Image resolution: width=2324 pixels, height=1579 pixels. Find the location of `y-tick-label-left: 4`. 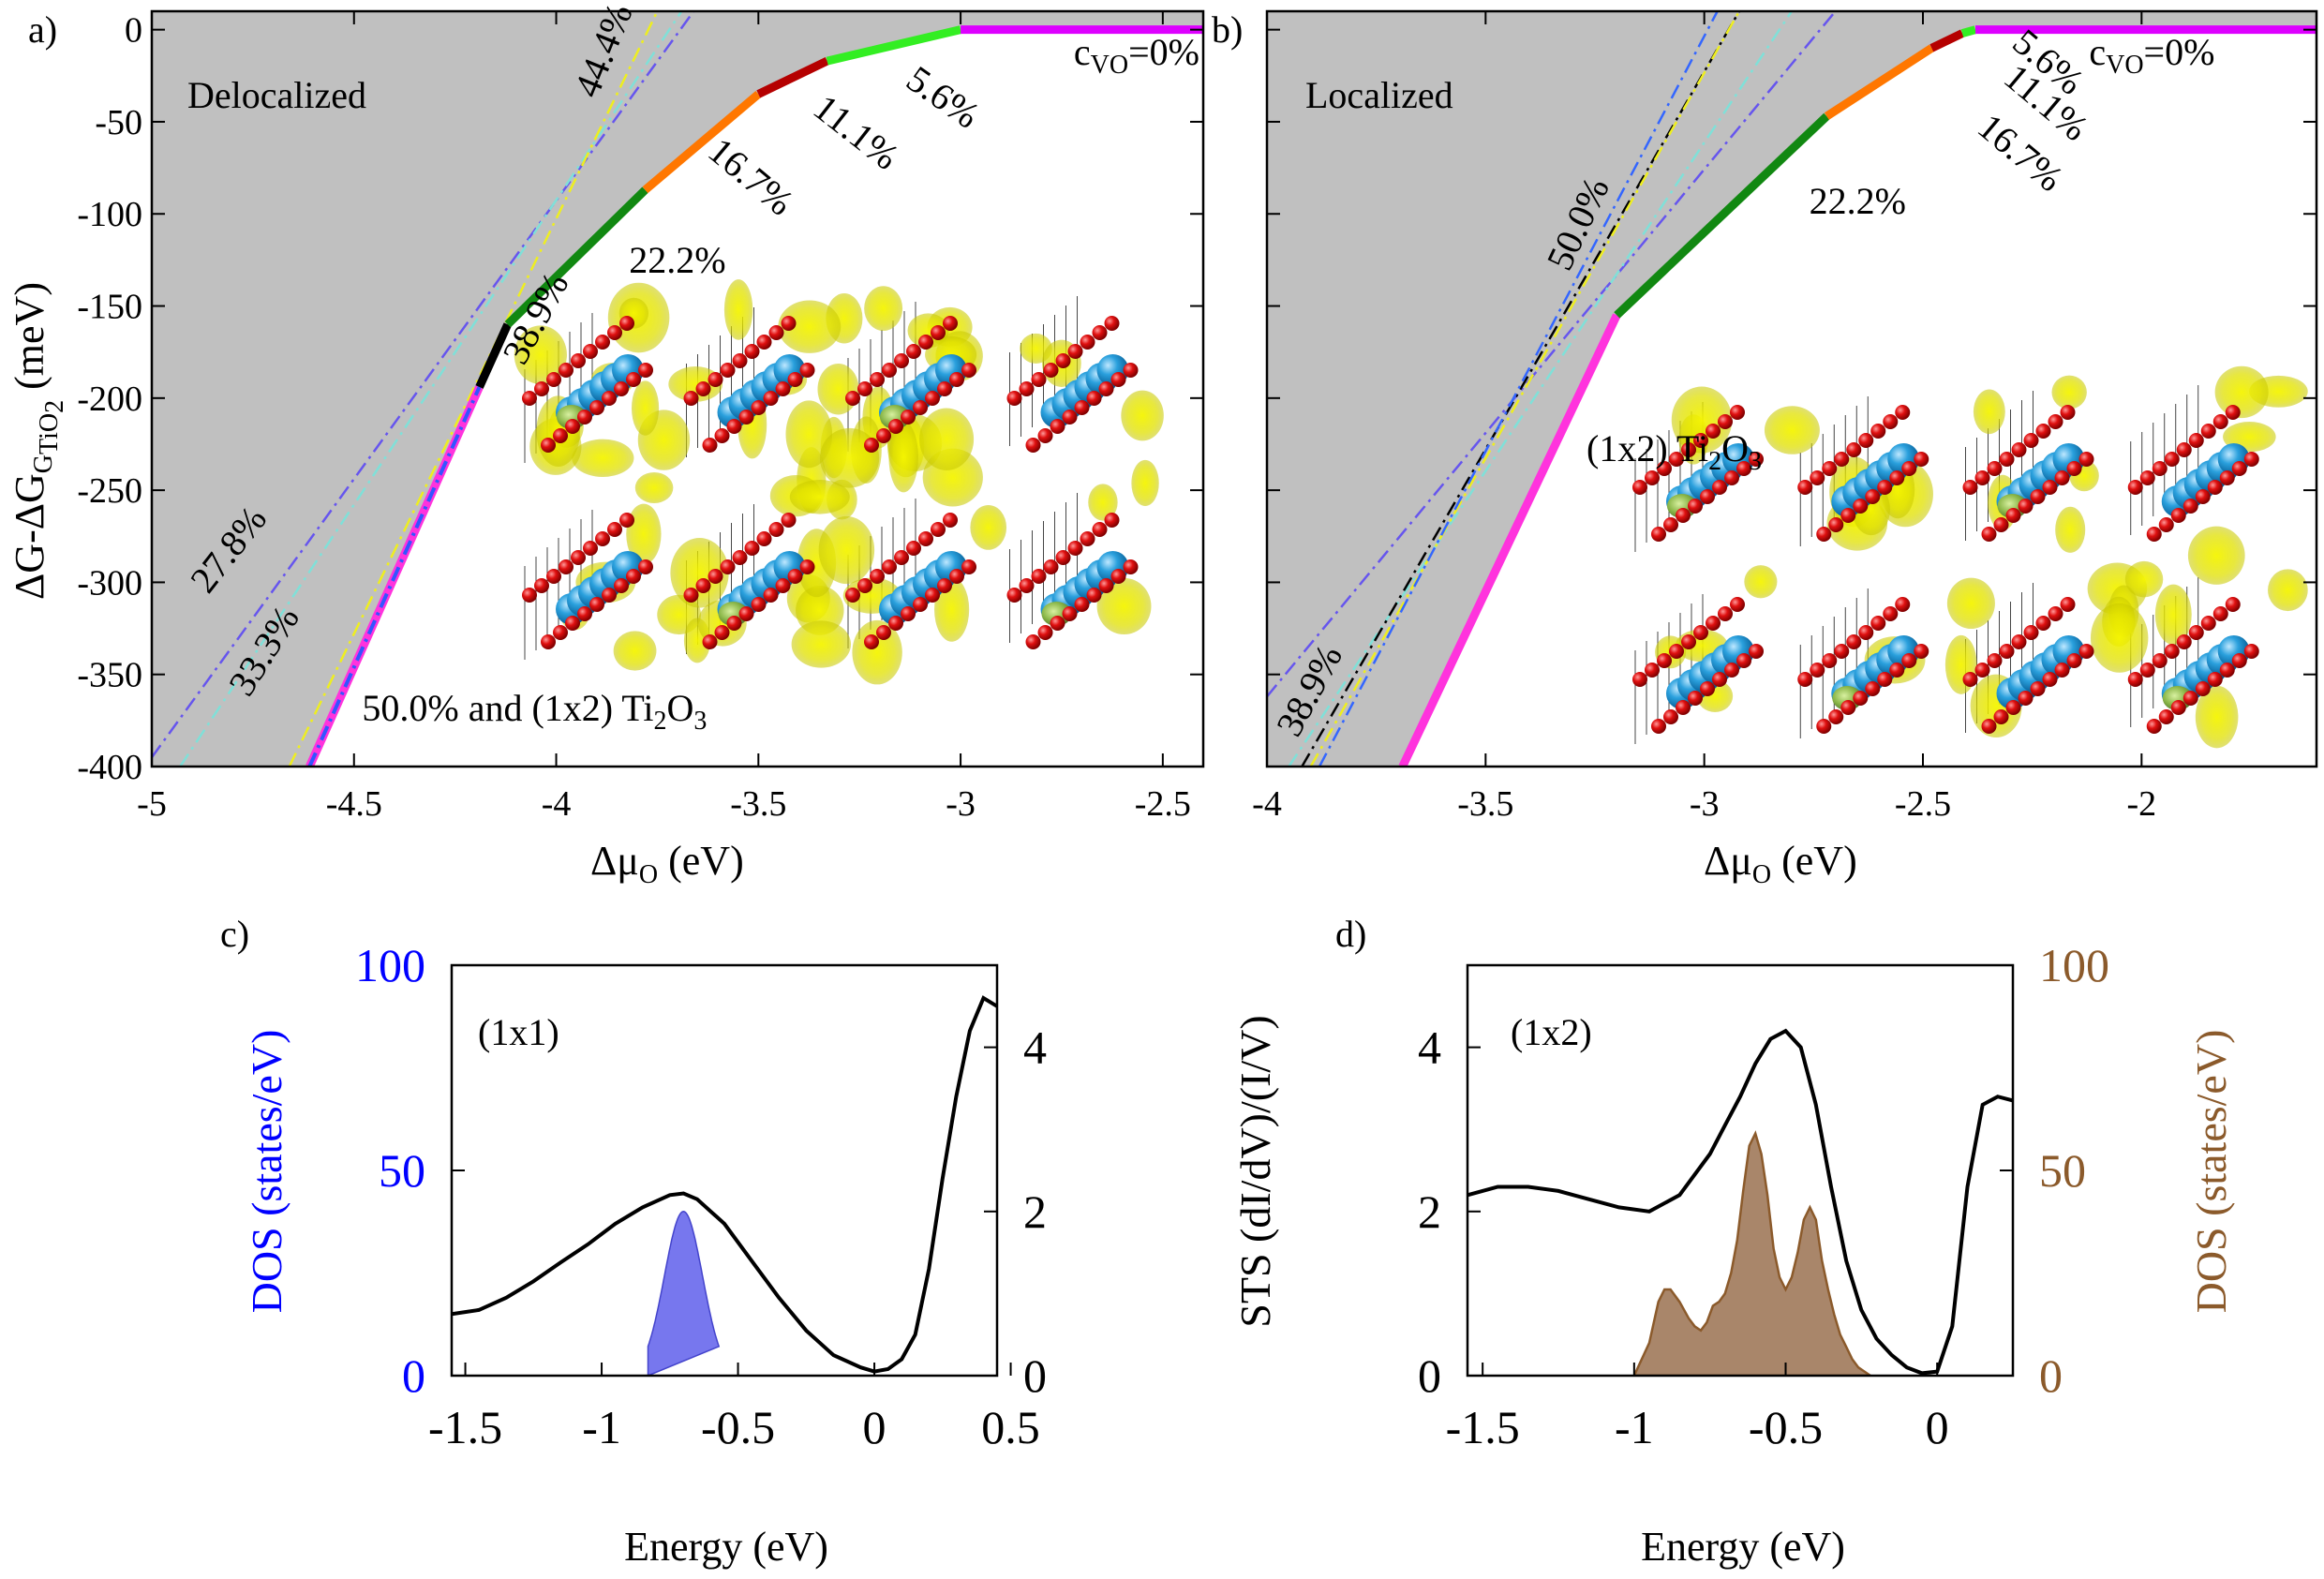

y-tick-label-left: 4 is located at coordinates (1429, 1047).